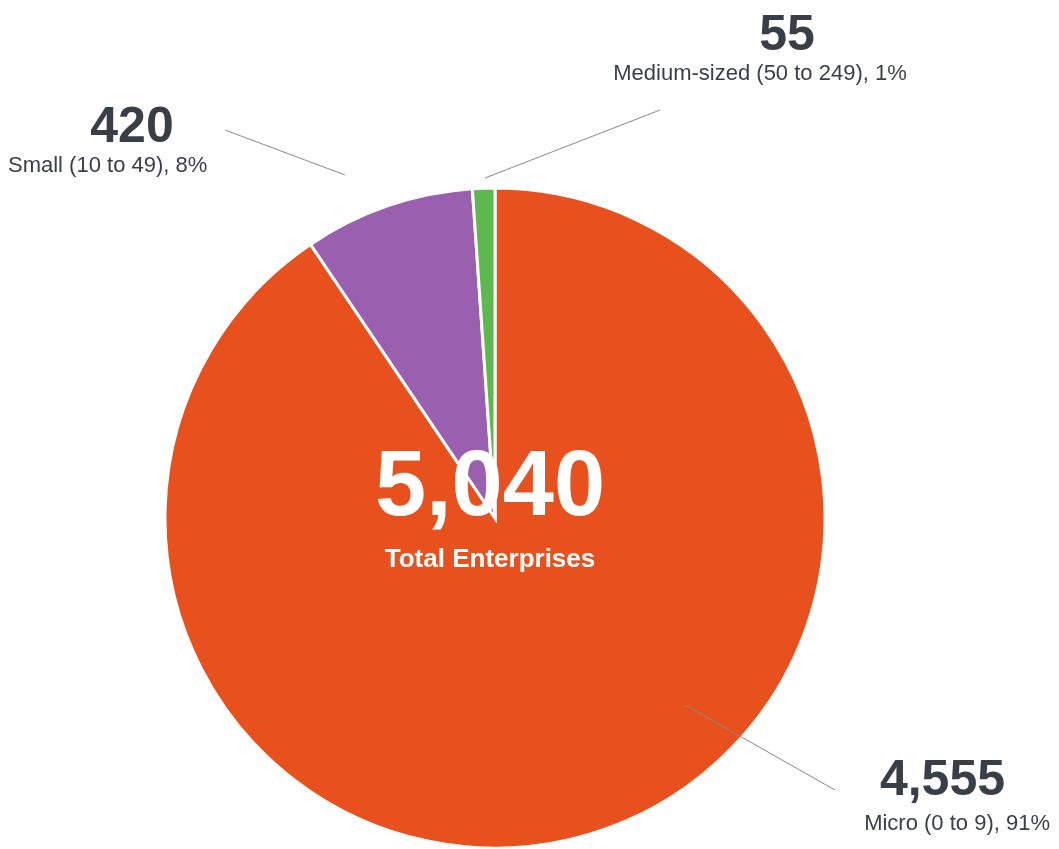 The image size is (1059, 849). What do you see at coordinates (957, 822) in the screenshot?
I see `slice-label: Micro (0 to 9), 91%` at bounding box center [957, 822].